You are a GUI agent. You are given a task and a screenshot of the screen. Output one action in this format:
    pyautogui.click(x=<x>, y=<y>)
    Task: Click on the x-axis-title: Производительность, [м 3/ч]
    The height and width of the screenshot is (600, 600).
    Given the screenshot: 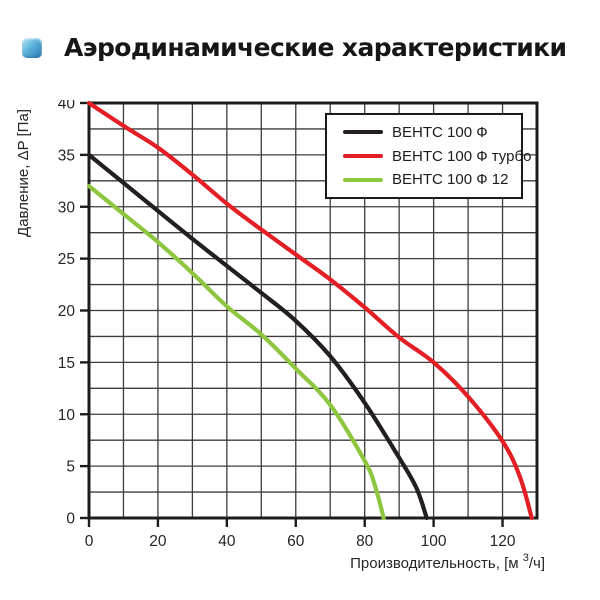 What is the action you would take?
    pyautogui.click(x=447, y=562)
    